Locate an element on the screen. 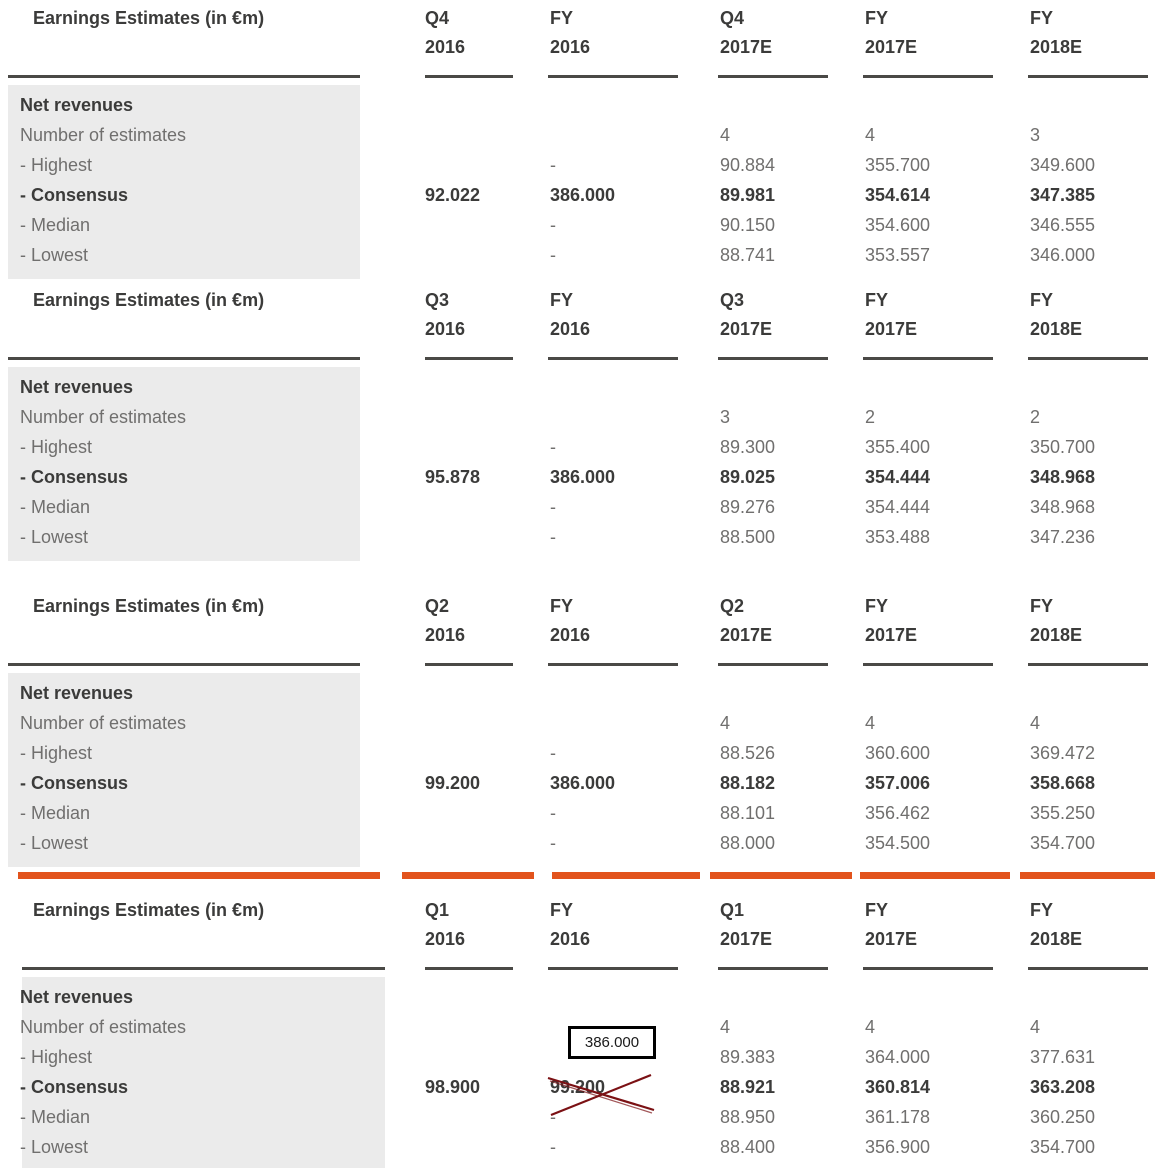  cell-value: 353.488 is located at coordinates (898, 537).